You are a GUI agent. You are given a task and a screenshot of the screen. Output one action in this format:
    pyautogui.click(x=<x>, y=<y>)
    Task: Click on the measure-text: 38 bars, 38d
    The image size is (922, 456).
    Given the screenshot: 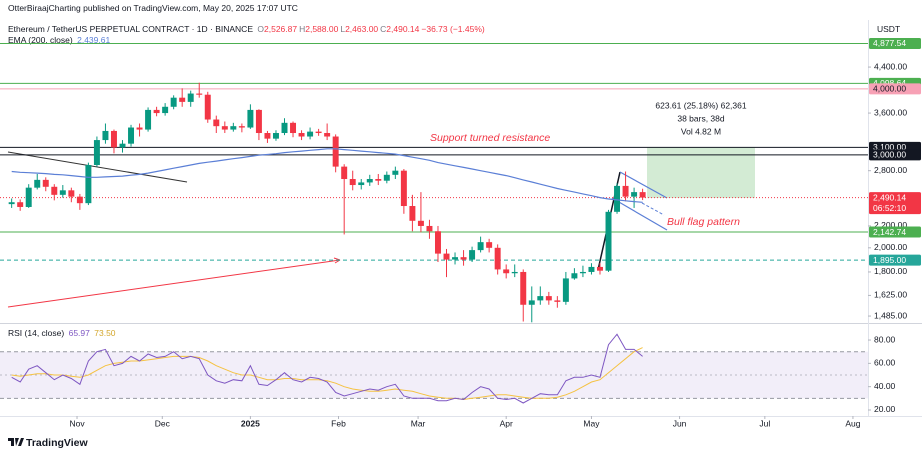 What is the action you would take?
    pyautogui.click(x=701, y=118)
    